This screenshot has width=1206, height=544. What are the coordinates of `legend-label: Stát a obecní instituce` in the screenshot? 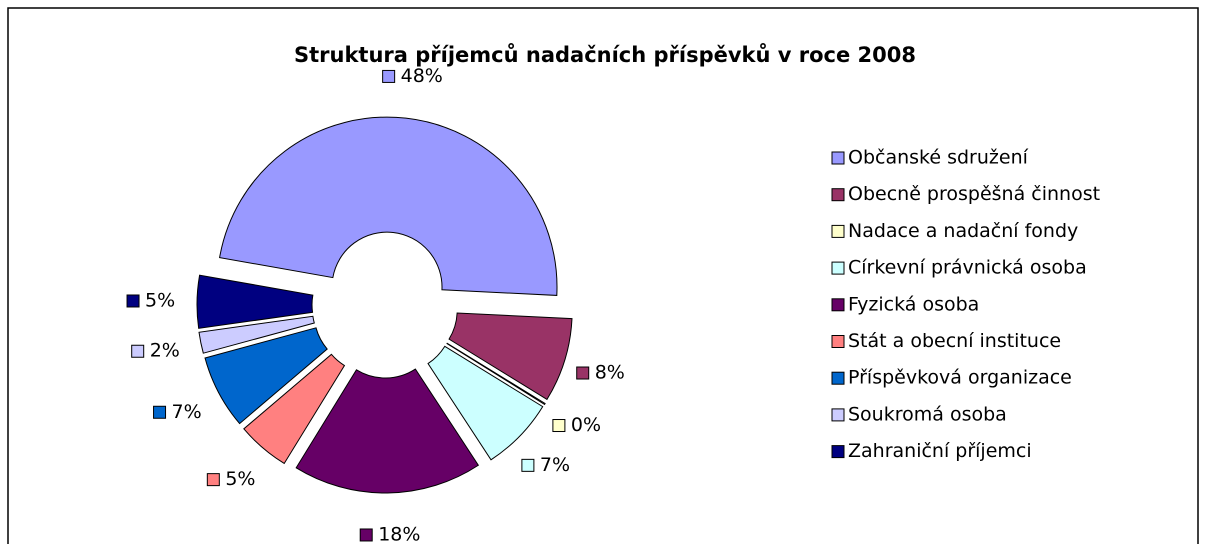 It's located at (954, 341).